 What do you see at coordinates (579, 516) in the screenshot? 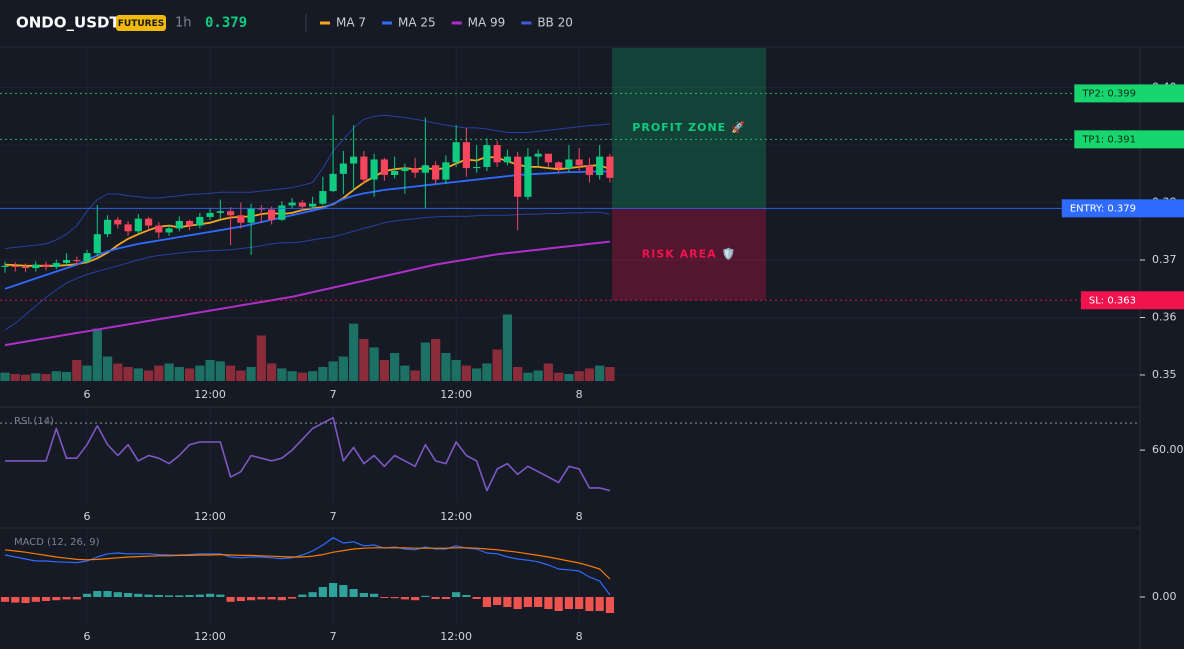
I see `x-tick-label: 8` at bounding box center [579, 516].